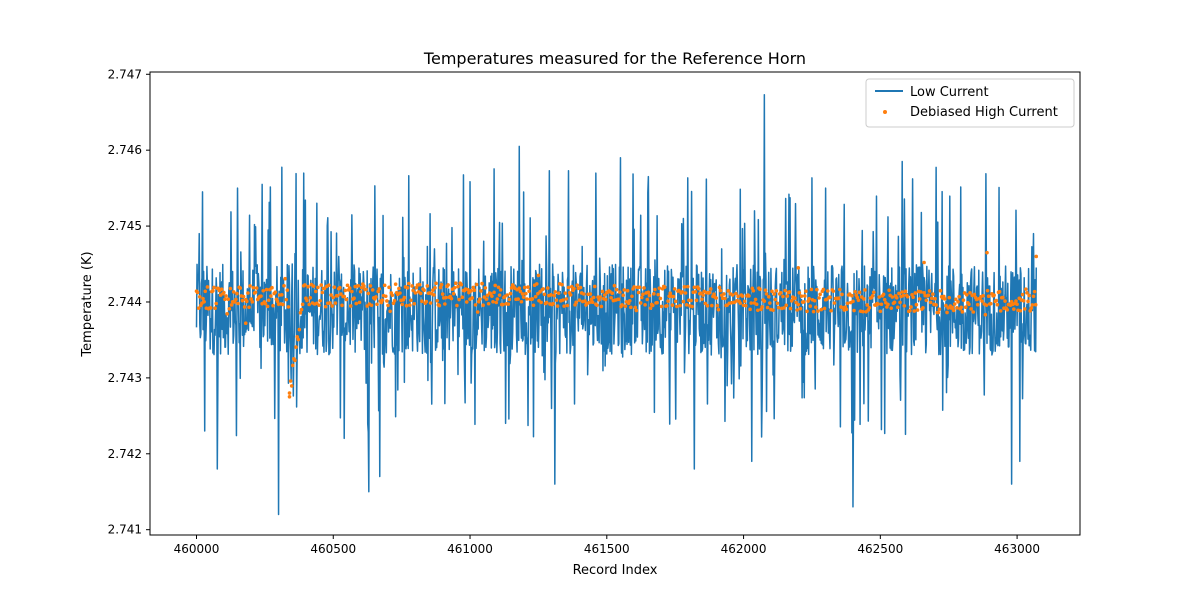  Describe the element at coordinates (615, 570) in the screenshot. I see `x-axis-label: Record Index` at that location.